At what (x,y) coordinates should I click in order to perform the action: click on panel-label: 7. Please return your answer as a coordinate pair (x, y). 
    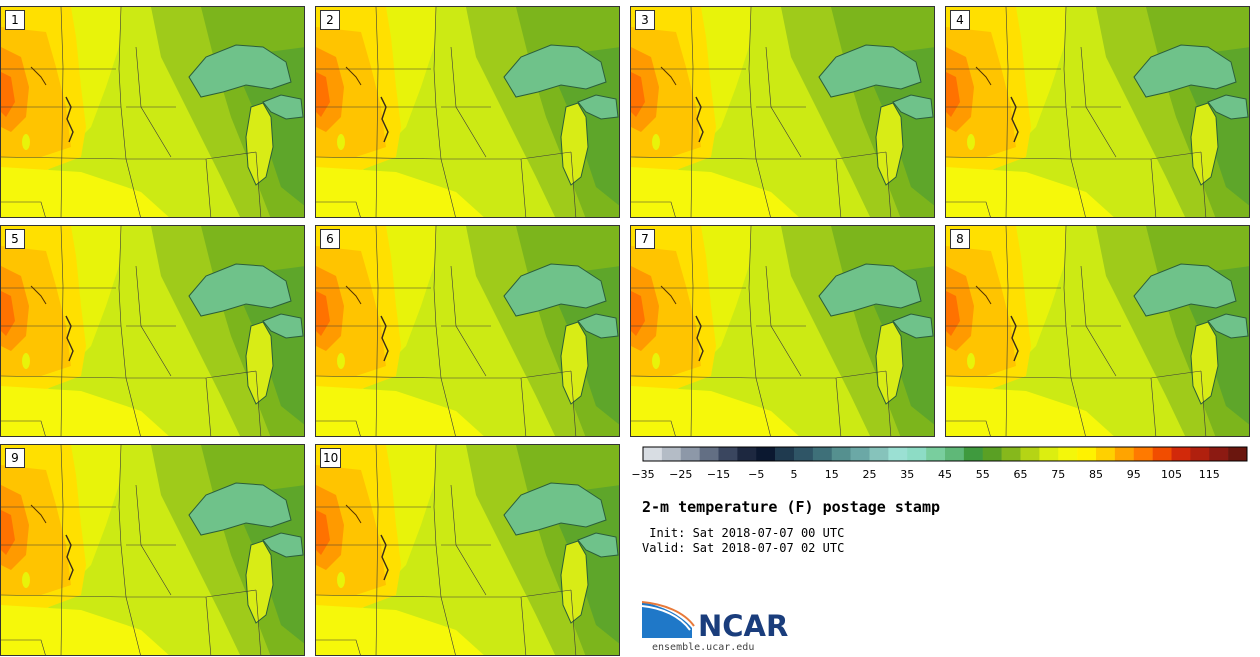
    Looking at the image, I should click on (645, 239).